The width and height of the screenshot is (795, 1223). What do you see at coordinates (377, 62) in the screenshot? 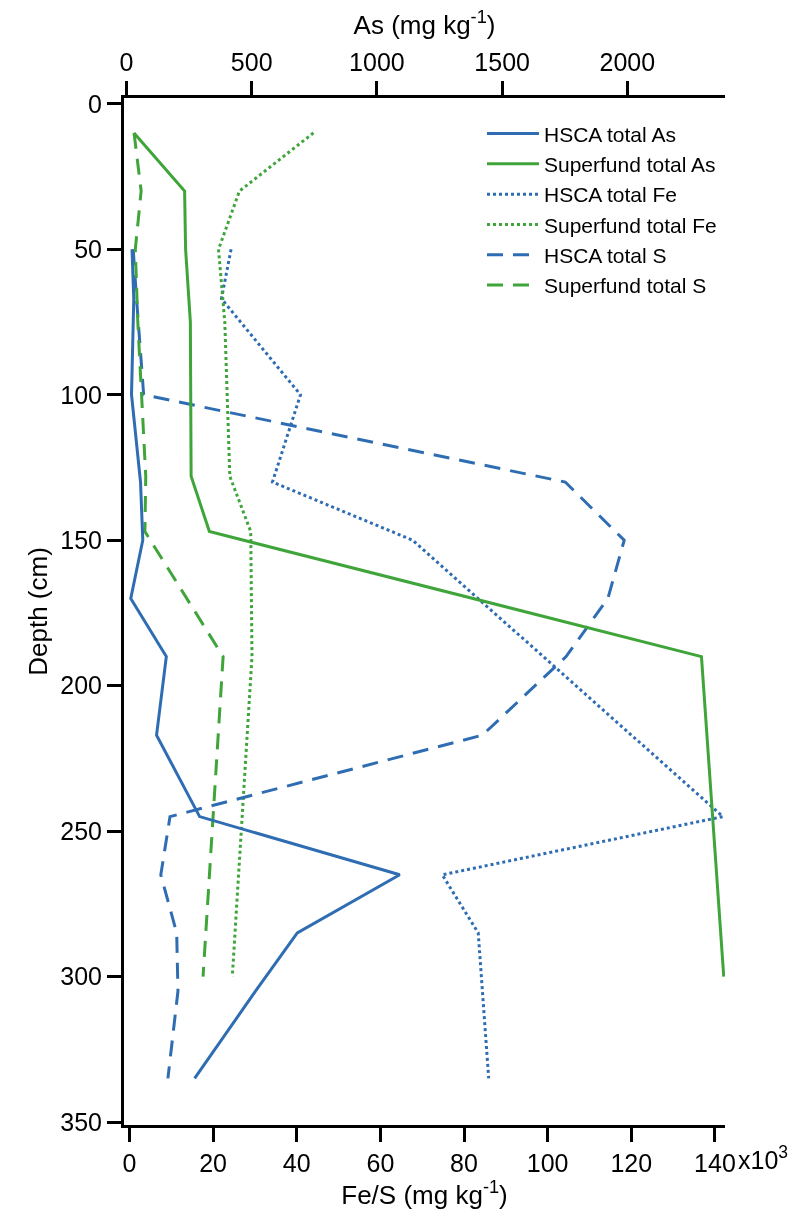
I see `x2-tick-label: 1000` at bounding box center [377, 62].